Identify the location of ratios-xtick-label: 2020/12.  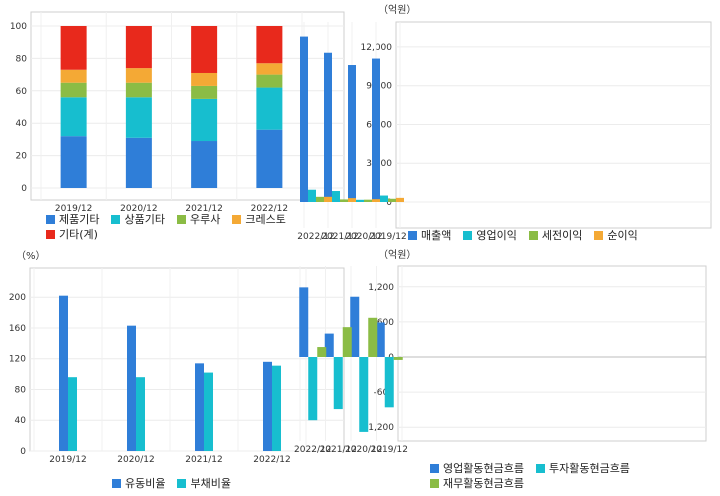
(135, 460).